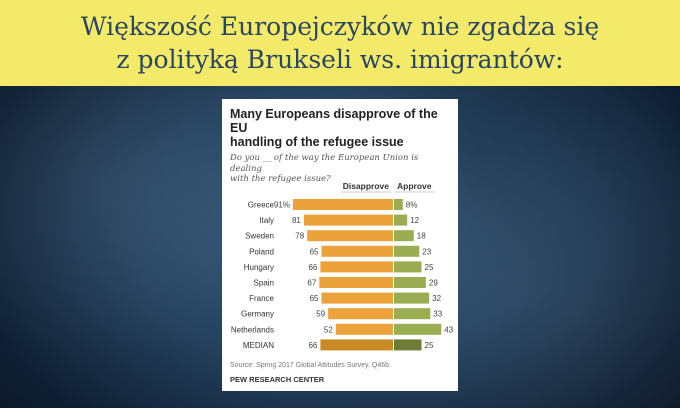 The height and width of the screenshot is (408, 680). Describe the element at coordinates (328, 329) in the screenshot. I see `value-label-disapprove: 52` at that location.